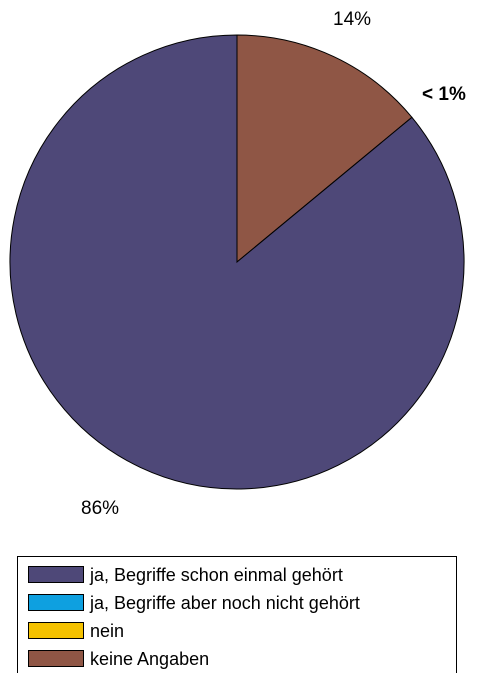 This screenshot has width=480, height=673. What do you see at coordinates (150, 659) in the screenshot?
I see `legend-label: keine Angaben` at bounding box center [150, 659].